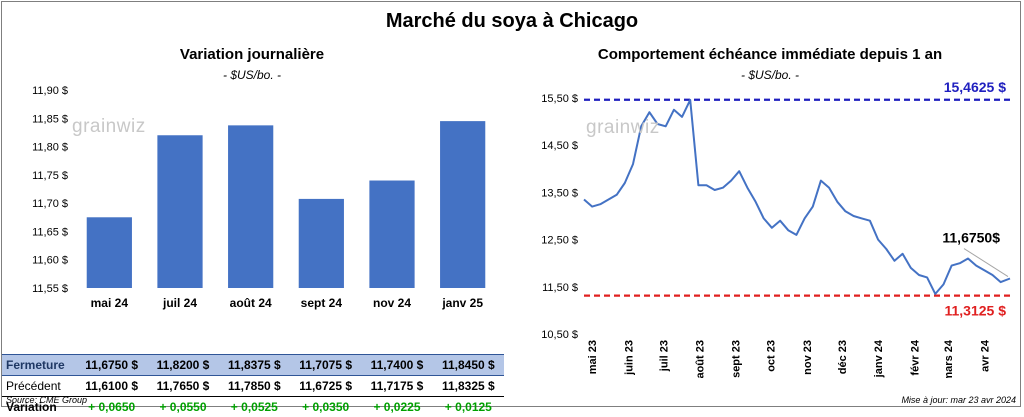 This screenshot has width=1024, height=417. What do you see at coordinates (559, 99) in the screenshot?
I see `y-tick-label: 15,50 $` at bounding box center [559, 99].